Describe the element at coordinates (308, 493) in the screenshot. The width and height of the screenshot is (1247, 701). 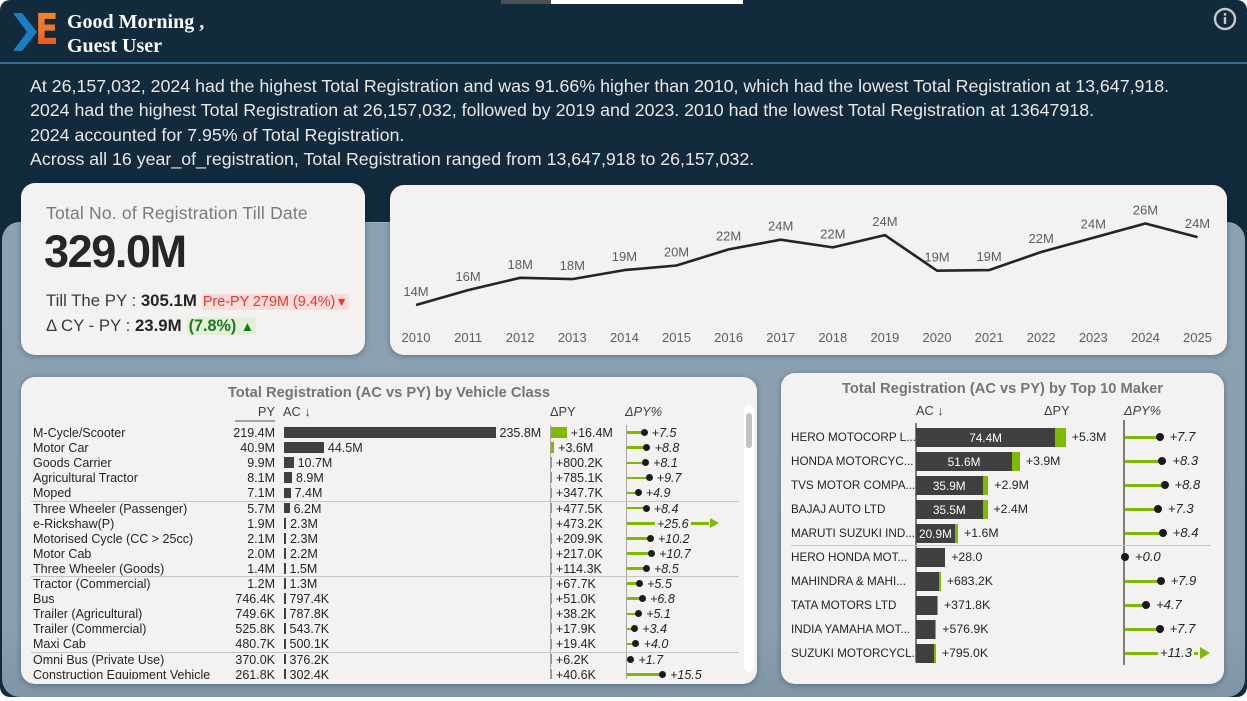
I see `ac-value: 7.4M` at that location.